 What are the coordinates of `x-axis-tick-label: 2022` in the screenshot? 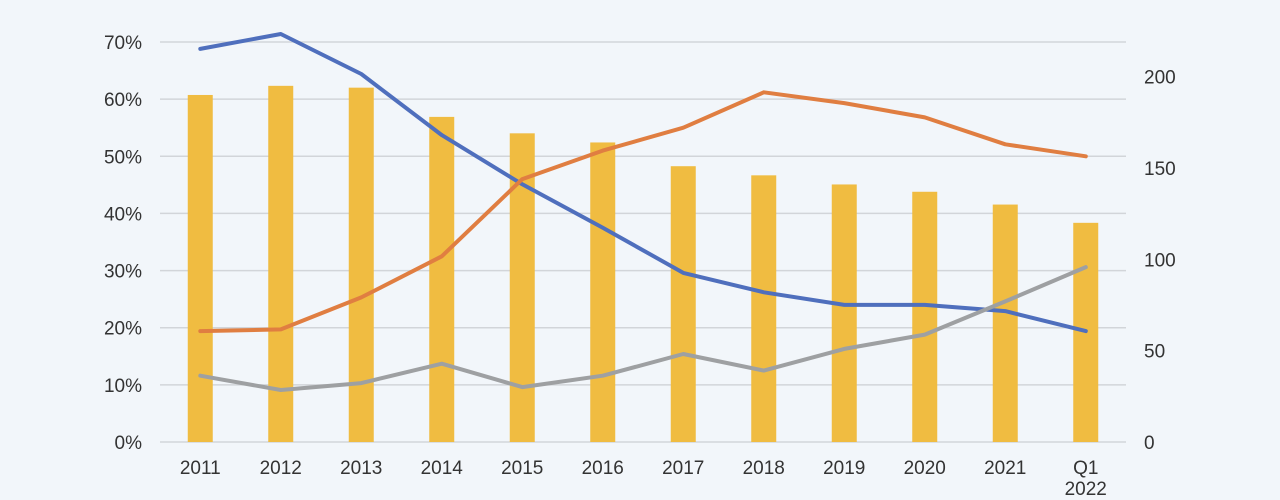 It's located at (1086, 489).